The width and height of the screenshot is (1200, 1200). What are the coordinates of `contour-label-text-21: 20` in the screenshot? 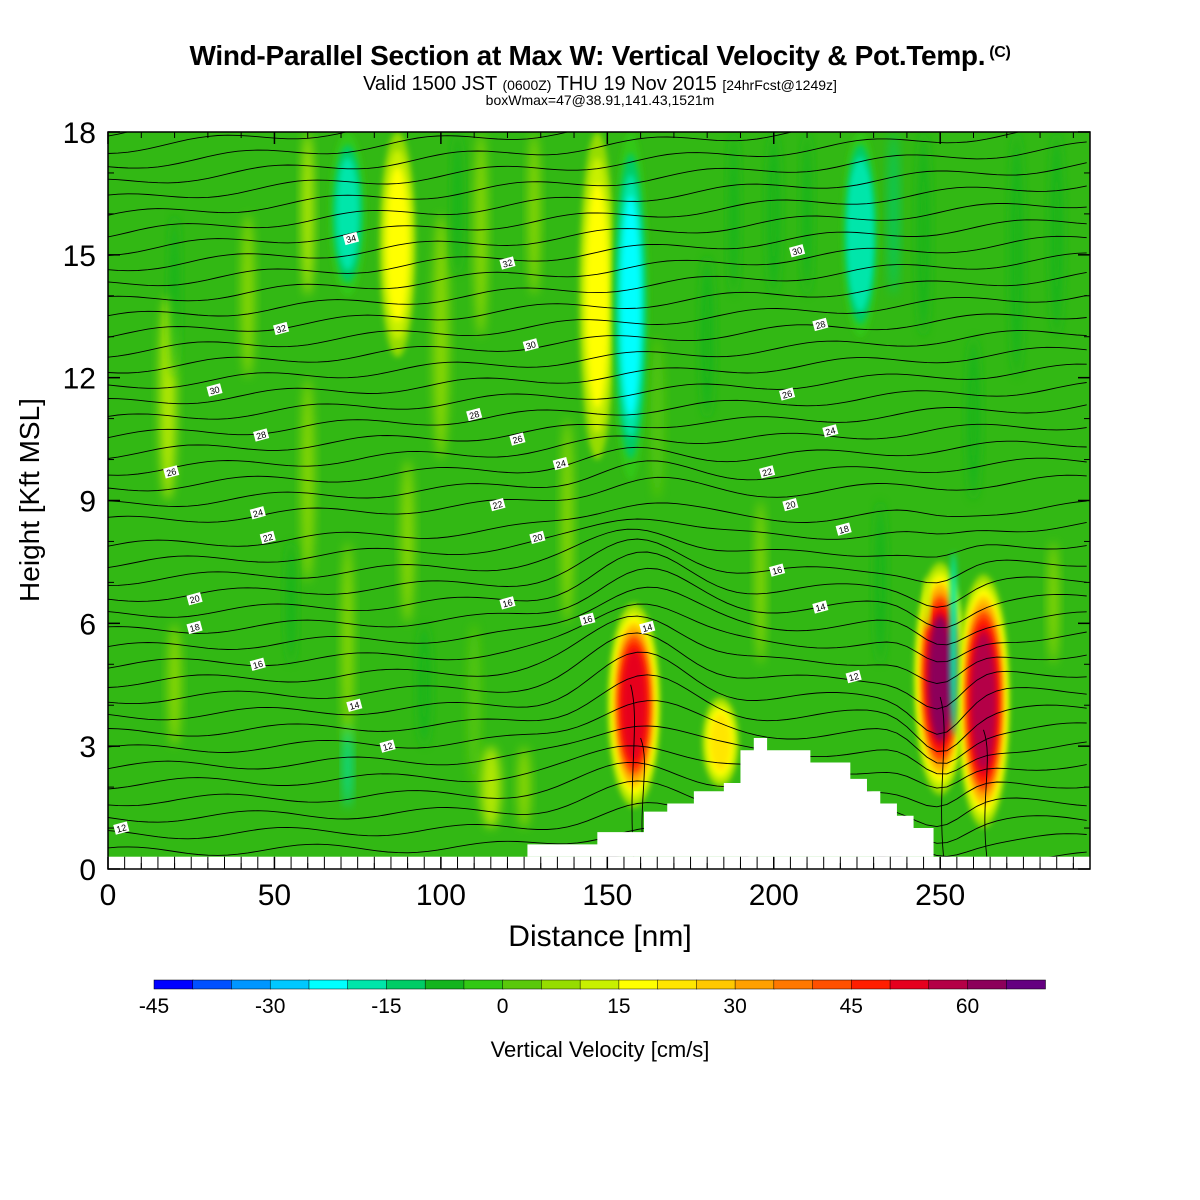 It's located at (195, 599).